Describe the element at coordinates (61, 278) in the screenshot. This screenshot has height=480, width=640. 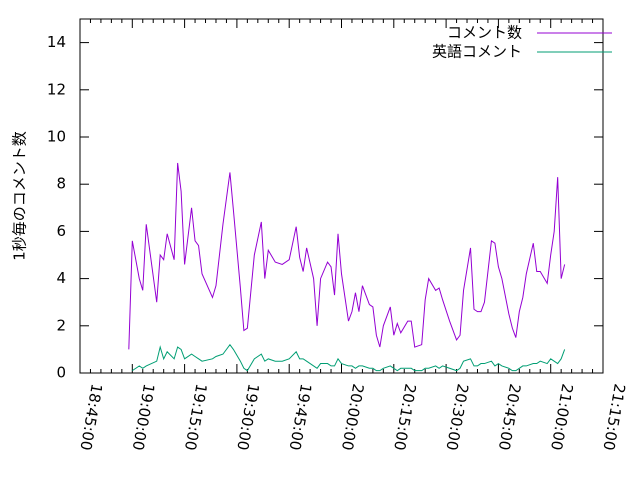
I see `y-tick-label: 4` at that location.